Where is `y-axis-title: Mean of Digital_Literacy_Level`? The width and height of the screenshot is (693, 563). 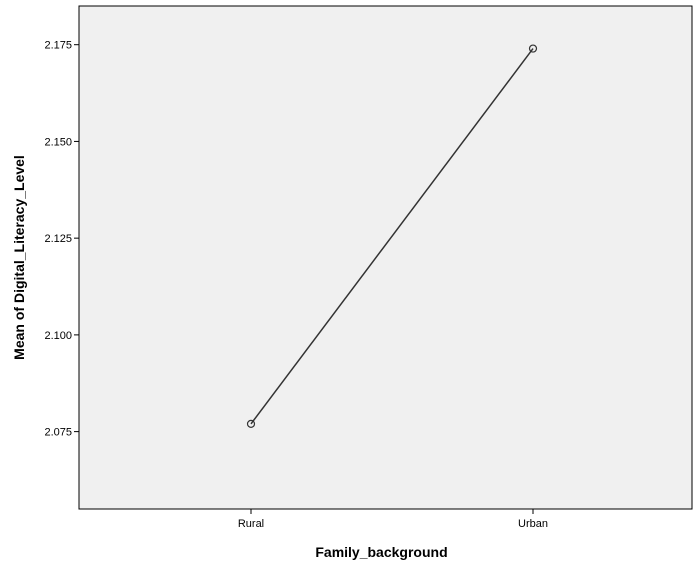 y-axis-title: Mean of Digital_Literacy_Level is located at coordinates (19, 257).